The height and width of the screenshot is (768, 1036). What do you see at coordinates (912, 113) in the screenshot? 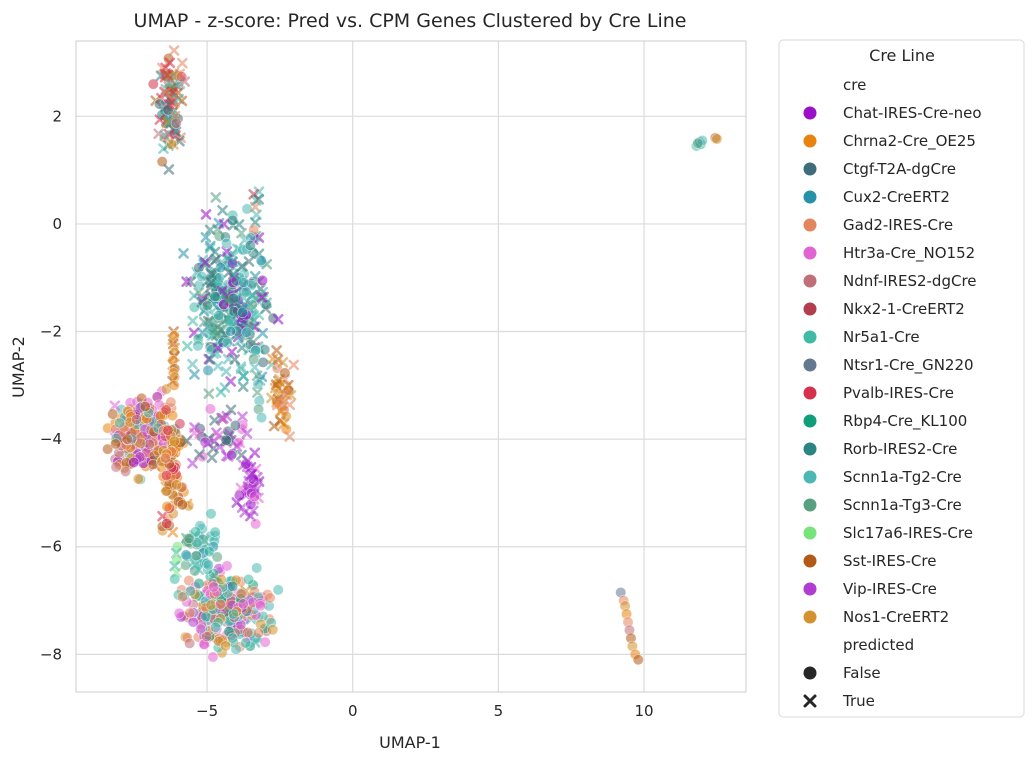
I see `legend-item-label: Chat-IRES-Cre-neo` at bounding box center [912, 113].